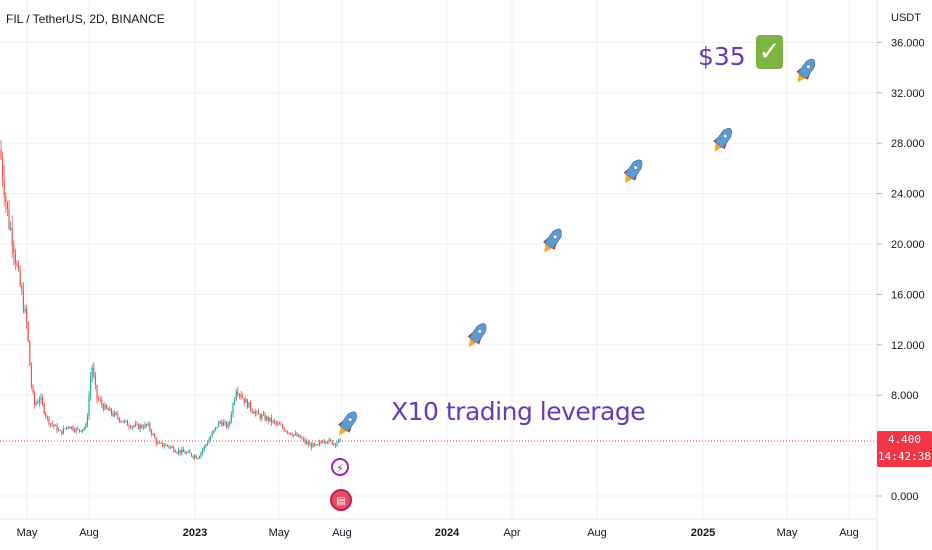 The image size is (932, 550). I want to click on y-tick-label: 24.000, so click(908, 195).